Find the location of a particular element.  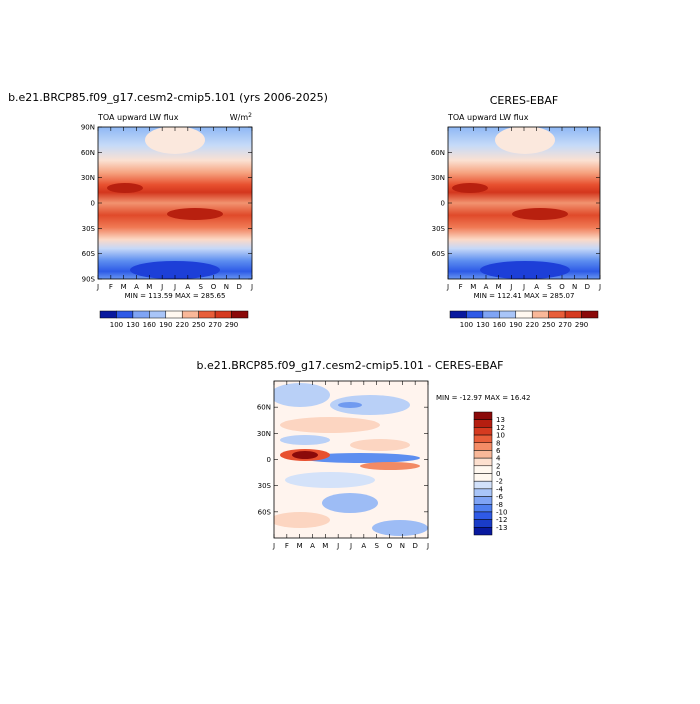

units-power: 2 is located at coordinates (250, 115).